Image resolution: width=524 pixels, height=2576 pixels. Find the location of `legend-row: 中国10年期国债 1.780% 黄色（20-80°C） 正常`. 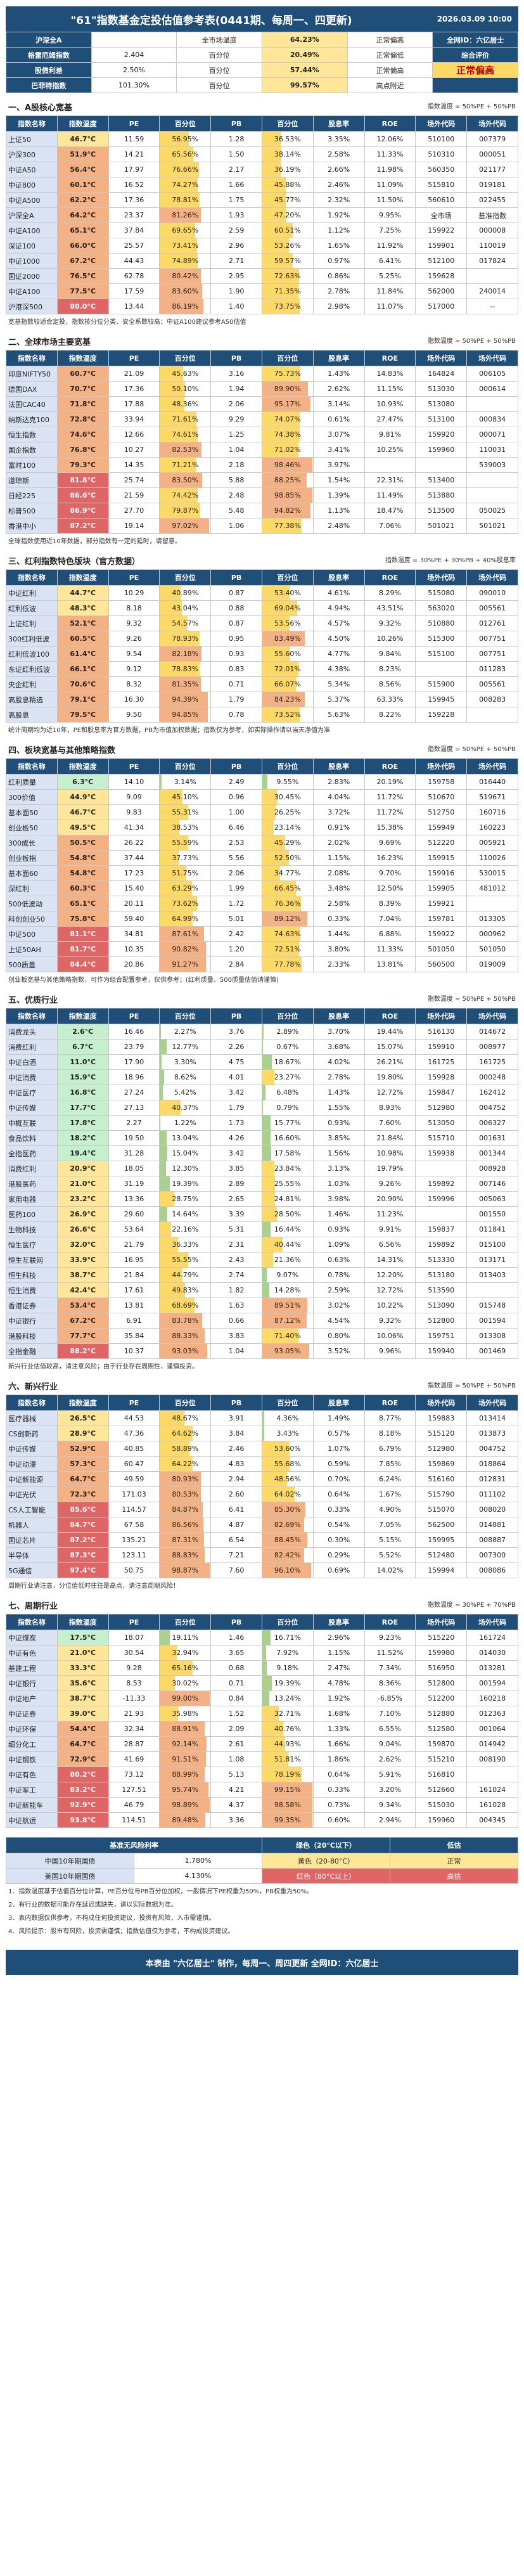

legend-row: 中国10年期国债 1.780% 黄色（20-80°C） 正常 is located at coordinates (262, 1861).